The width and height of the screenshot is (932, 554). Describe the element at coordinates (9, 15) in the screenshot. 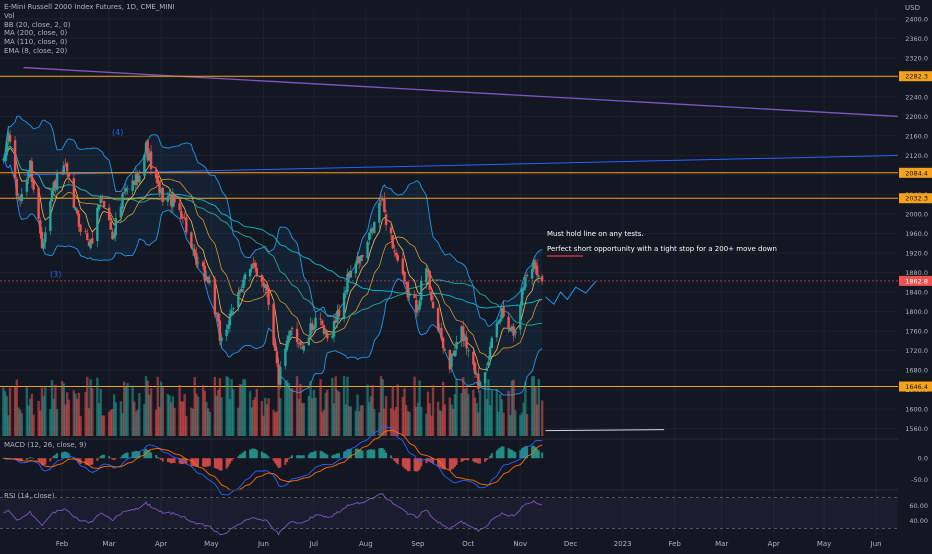

I see `legend-vol: Vol` at that location.